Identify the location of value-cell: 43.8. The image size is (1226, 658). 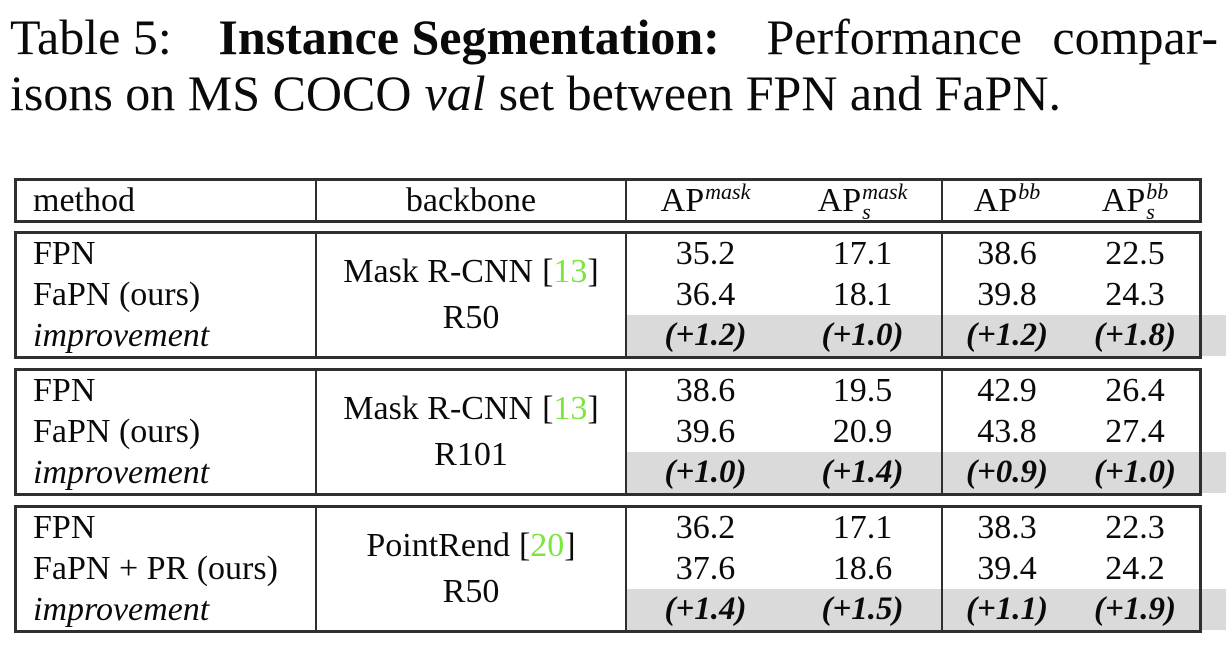
(1007, 431).